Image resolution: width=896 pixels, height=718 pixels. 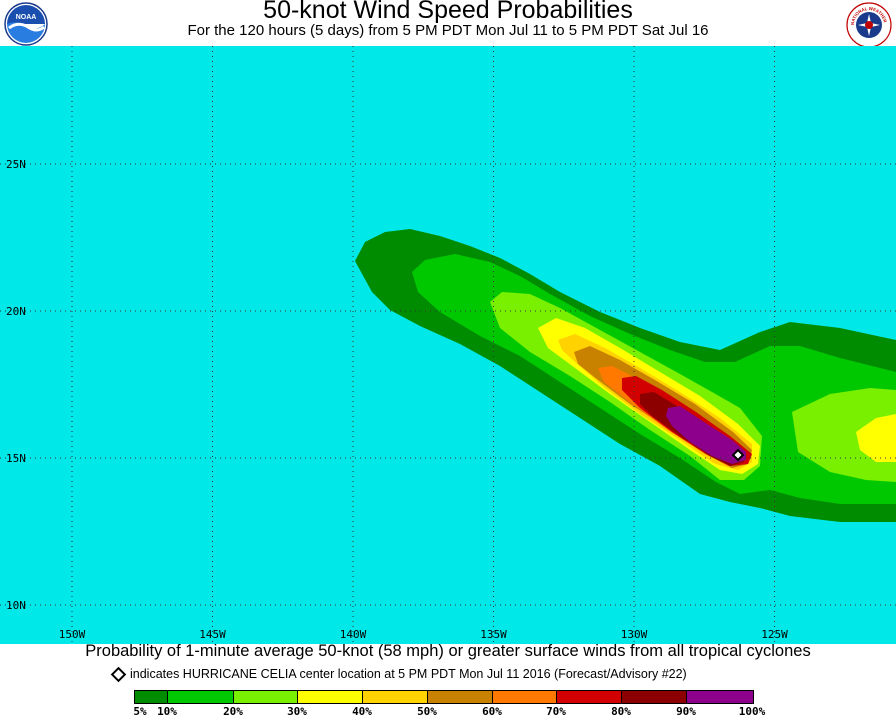 I want to click on latitude-label: 10N, so click(x=16, y=605).